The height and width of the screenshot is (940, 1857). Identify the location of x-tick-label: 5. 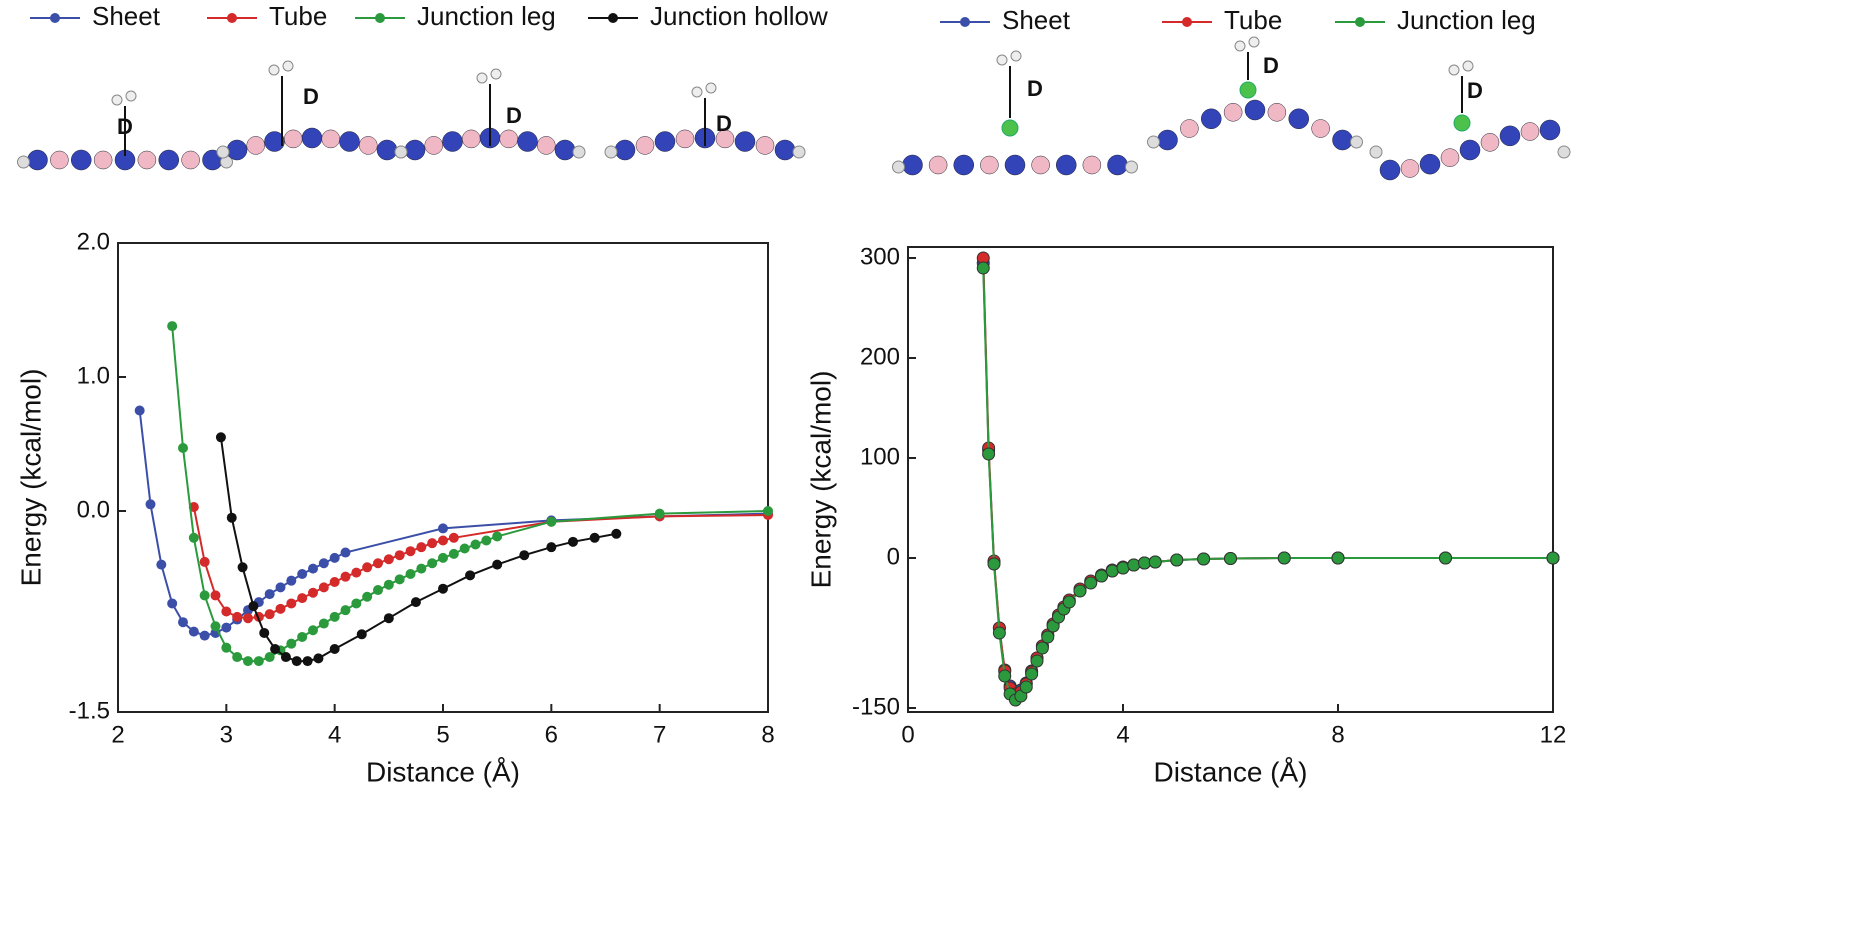
(442, 734).